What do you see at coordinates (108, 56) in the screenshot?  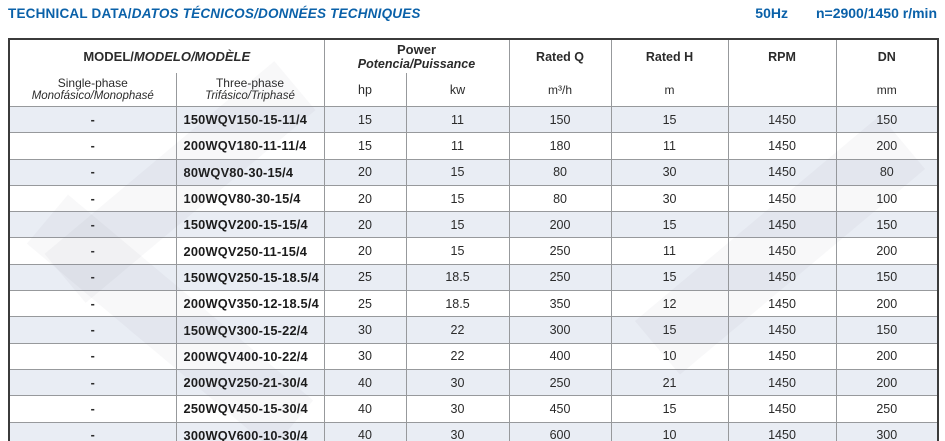 I see `model-group-main: MODEL/` at bounding box center [108, 56].